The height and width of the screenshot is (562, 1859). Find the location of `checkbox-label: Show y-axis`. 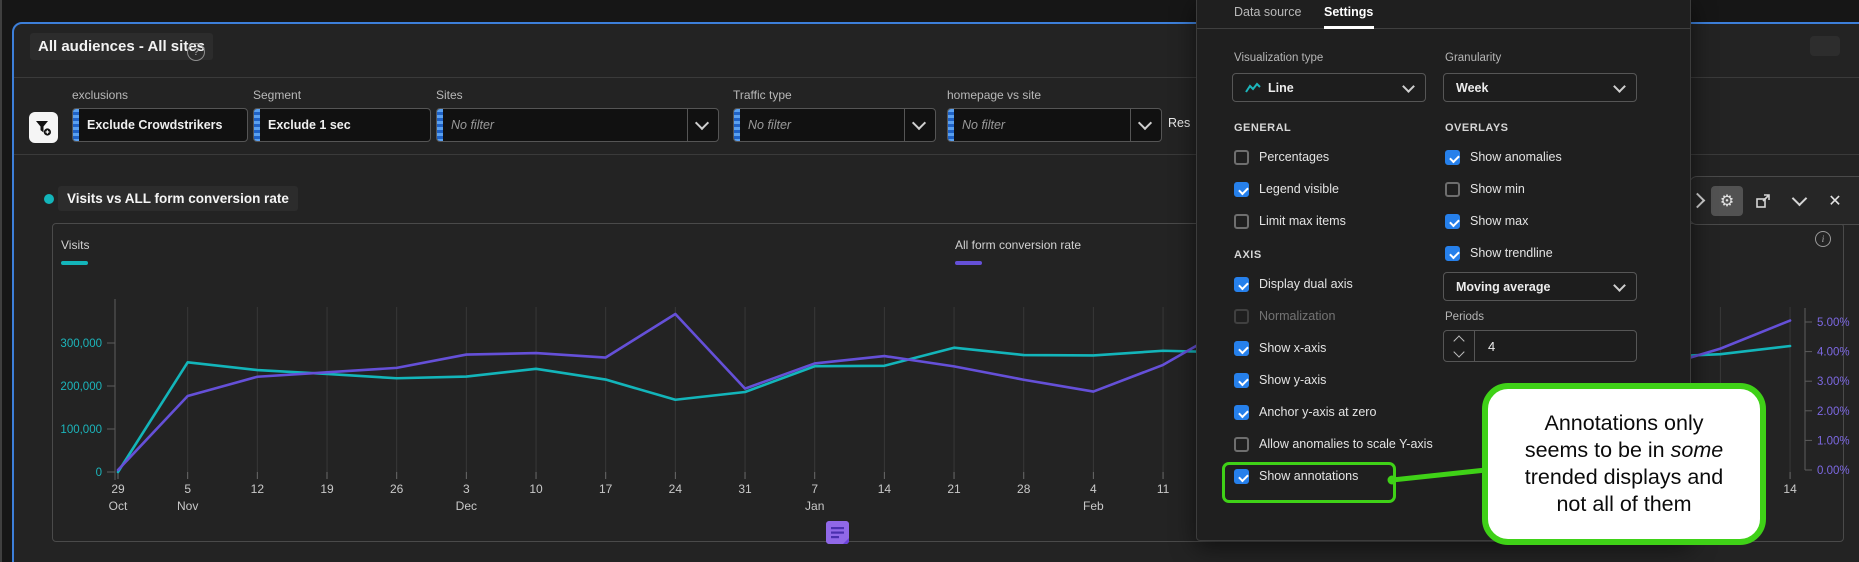

checkbox-label: Show y-axis is located at coordinates (1293, 380).